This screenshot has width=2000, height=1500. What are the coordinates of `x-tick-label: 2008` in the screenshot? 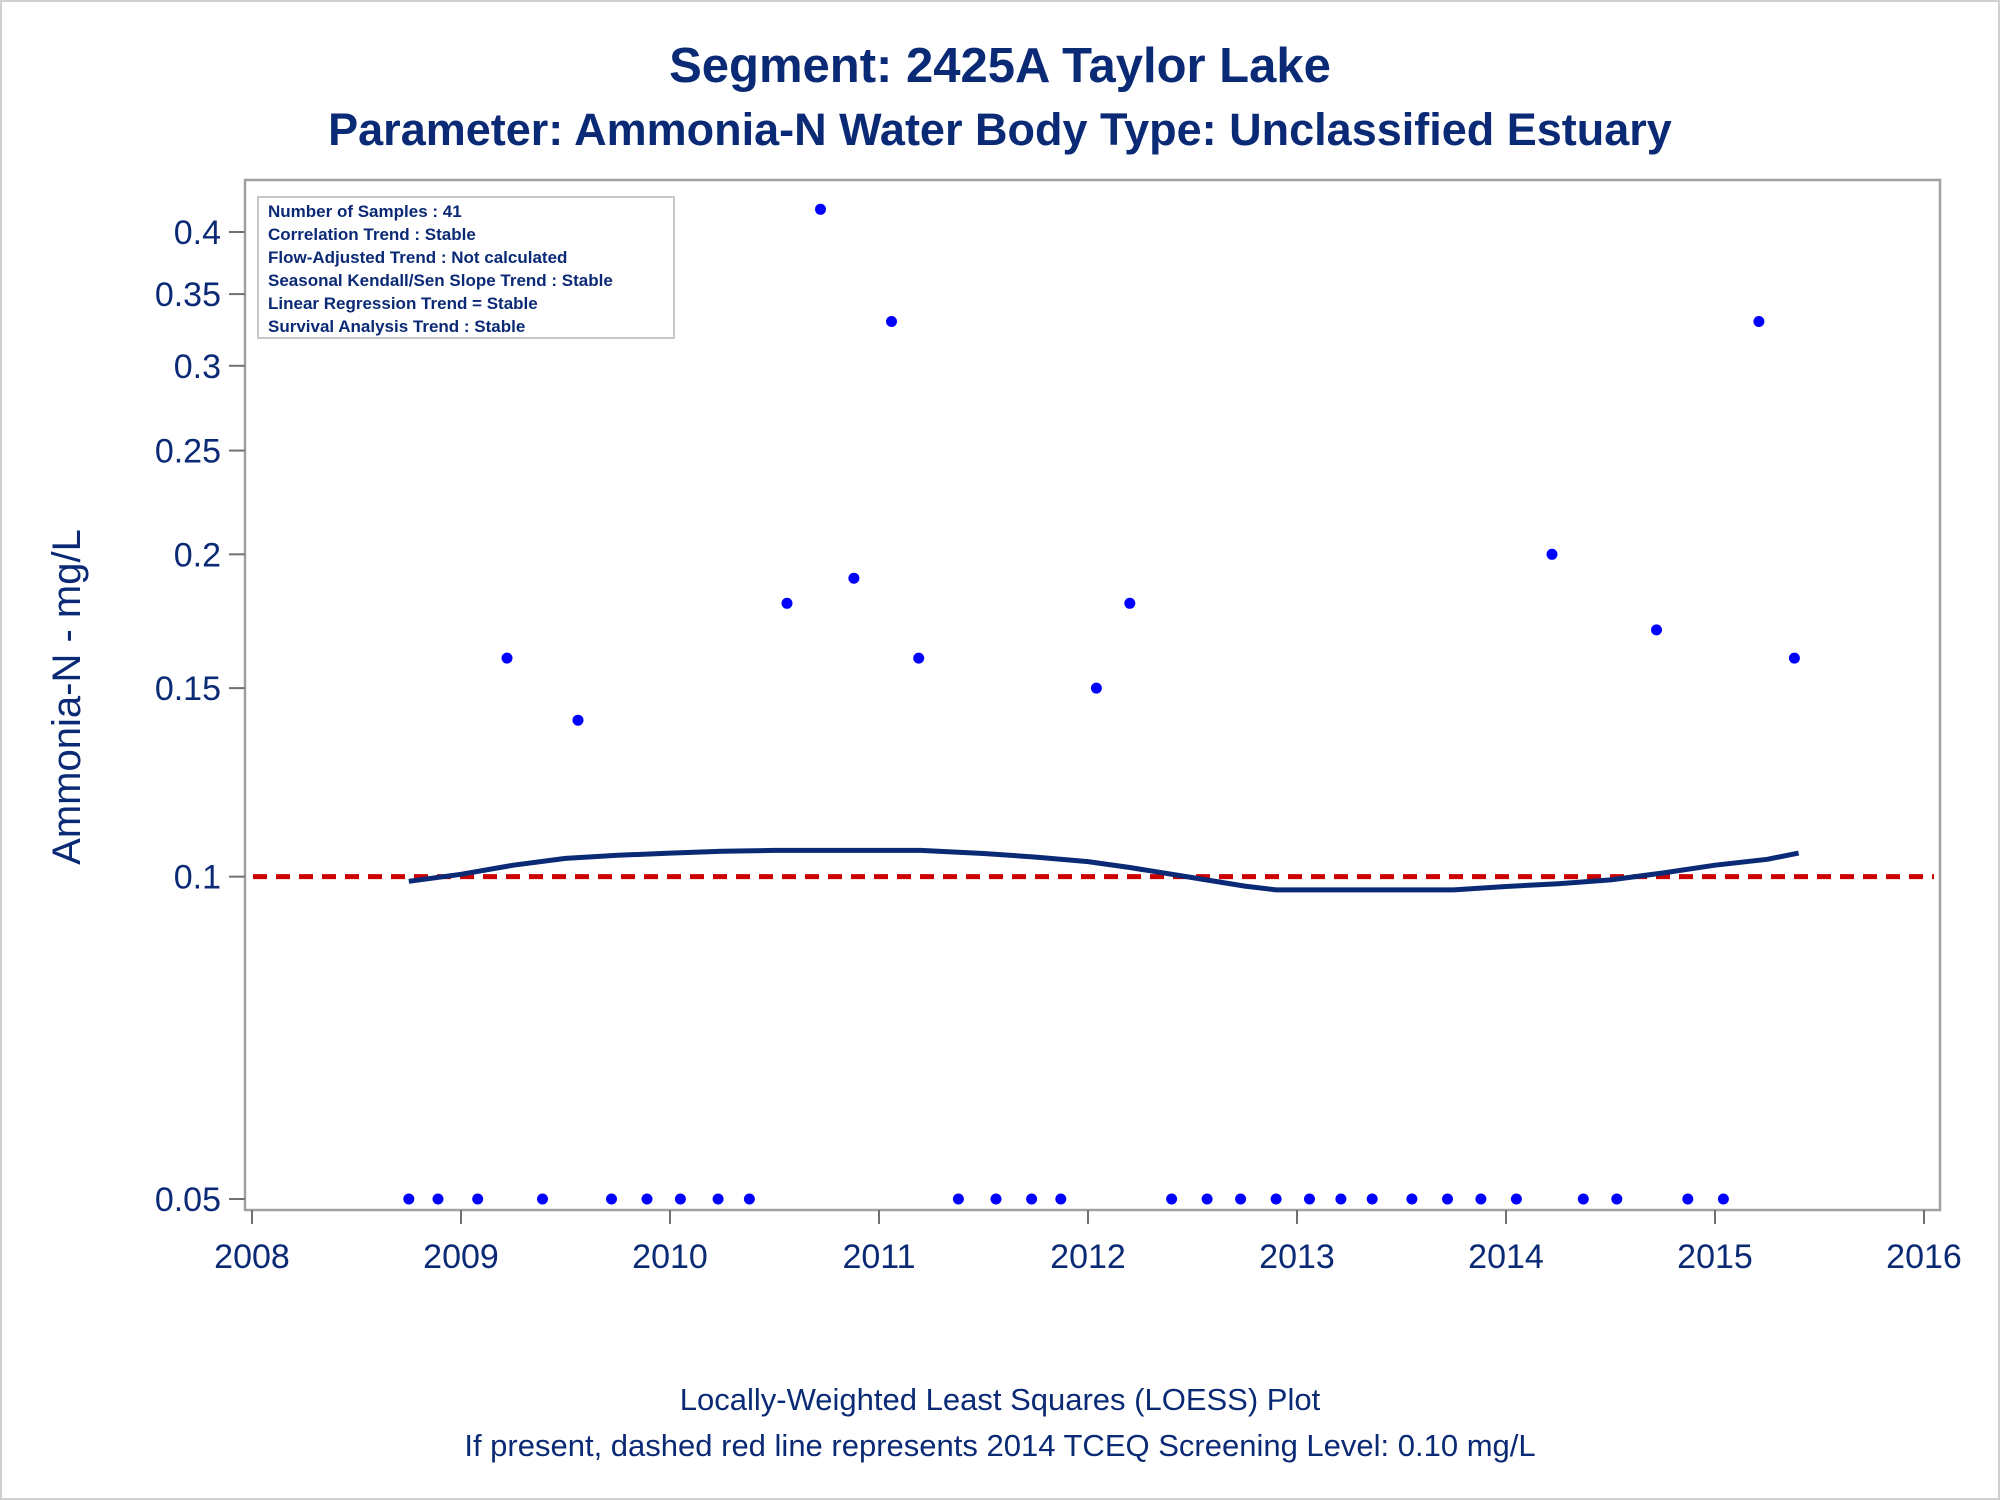 It's located at (252, 1257).